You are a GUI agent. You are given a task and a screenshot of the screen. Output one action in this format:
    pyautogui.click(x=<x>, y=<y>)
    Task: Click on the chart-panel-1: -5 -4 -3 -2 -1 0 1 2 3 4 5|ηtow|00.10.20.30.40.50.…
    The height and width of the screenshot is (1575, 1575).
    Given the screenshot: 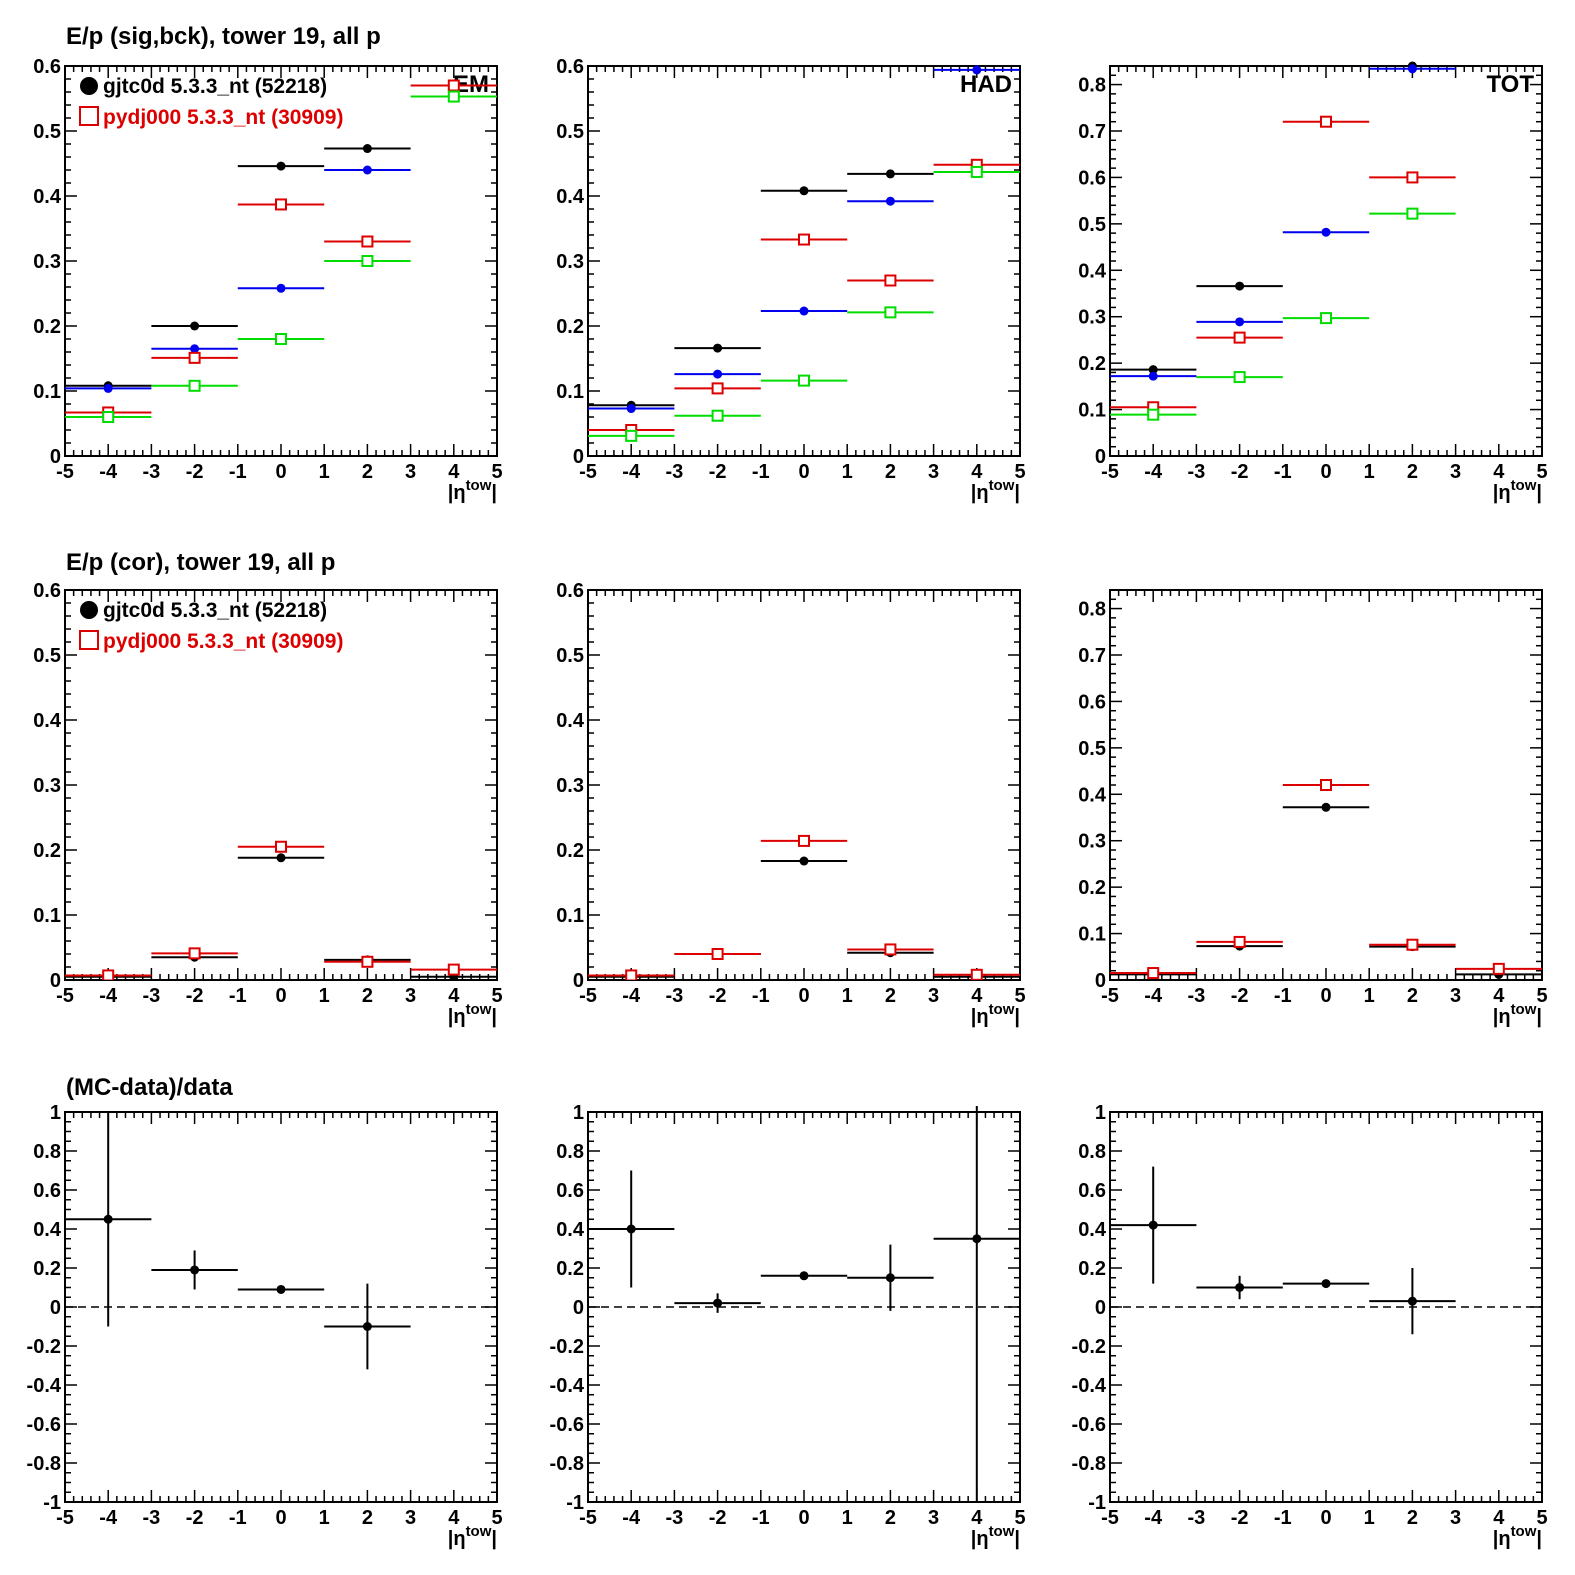 What is the action you would take?
    pyautogui.click(x=267, y=280)
    